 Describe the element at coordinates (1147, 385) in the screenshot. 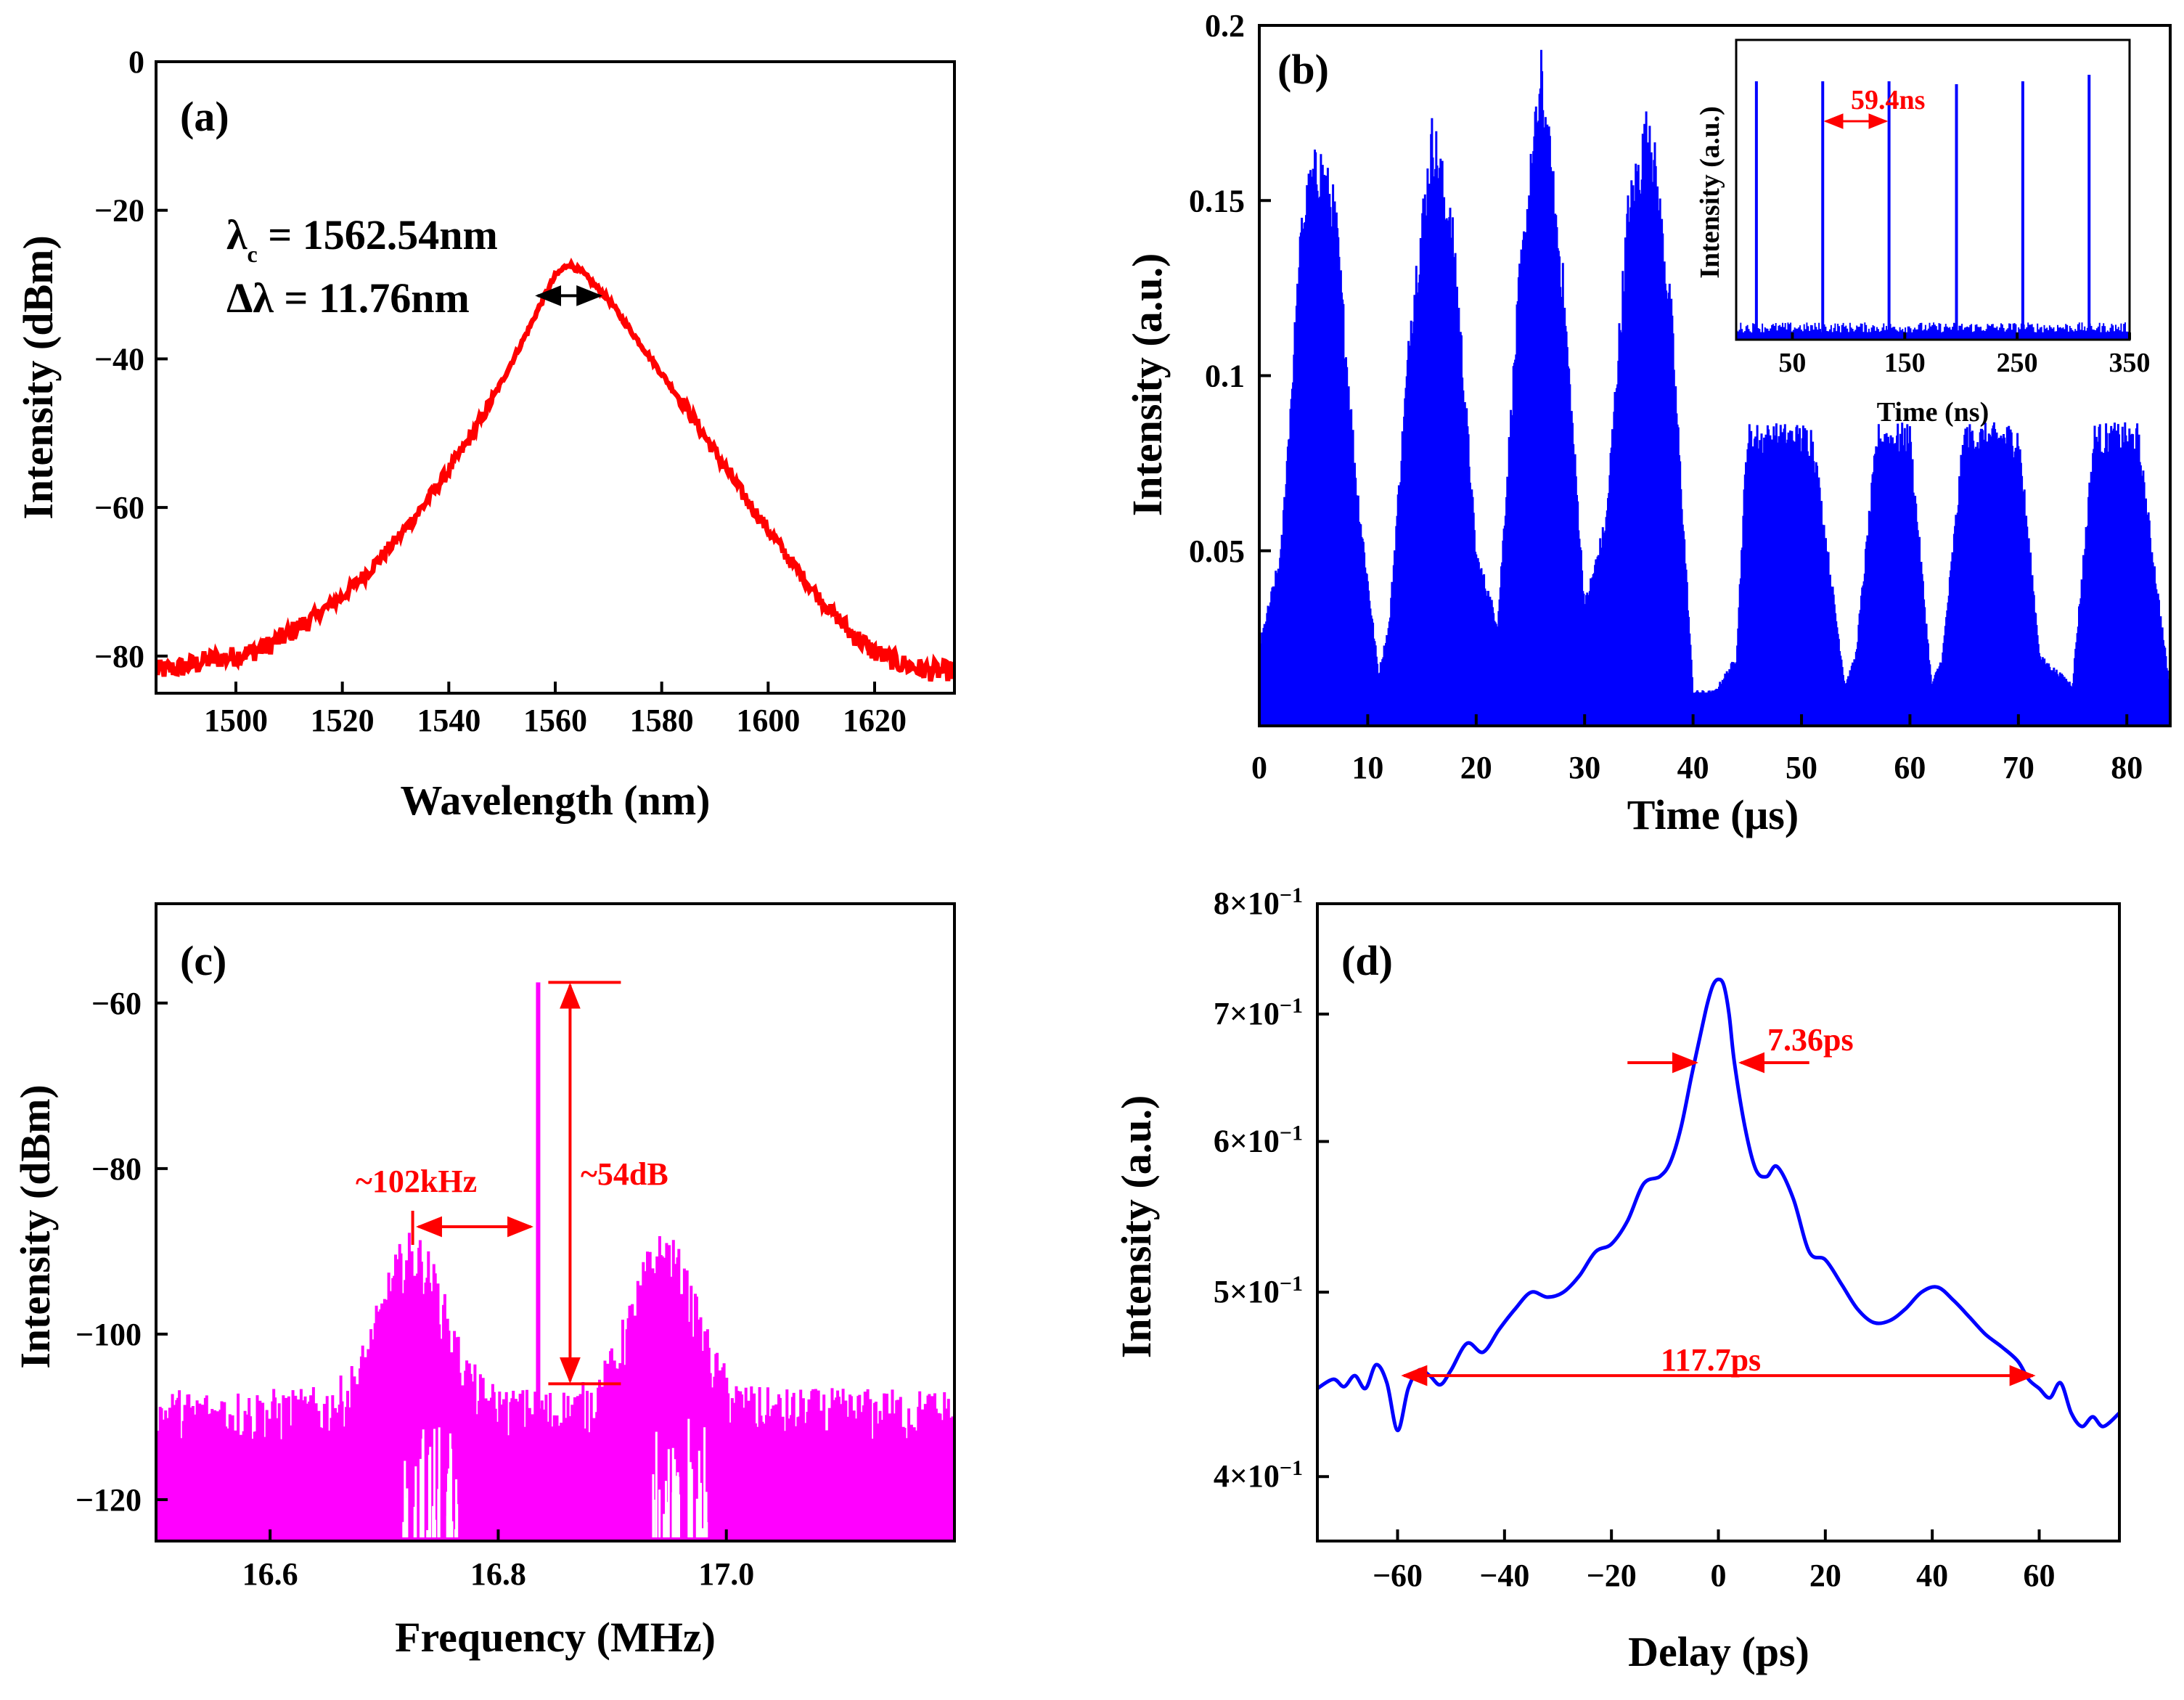

I see `b-ylabel: Intensity (a.u.)` at that location.